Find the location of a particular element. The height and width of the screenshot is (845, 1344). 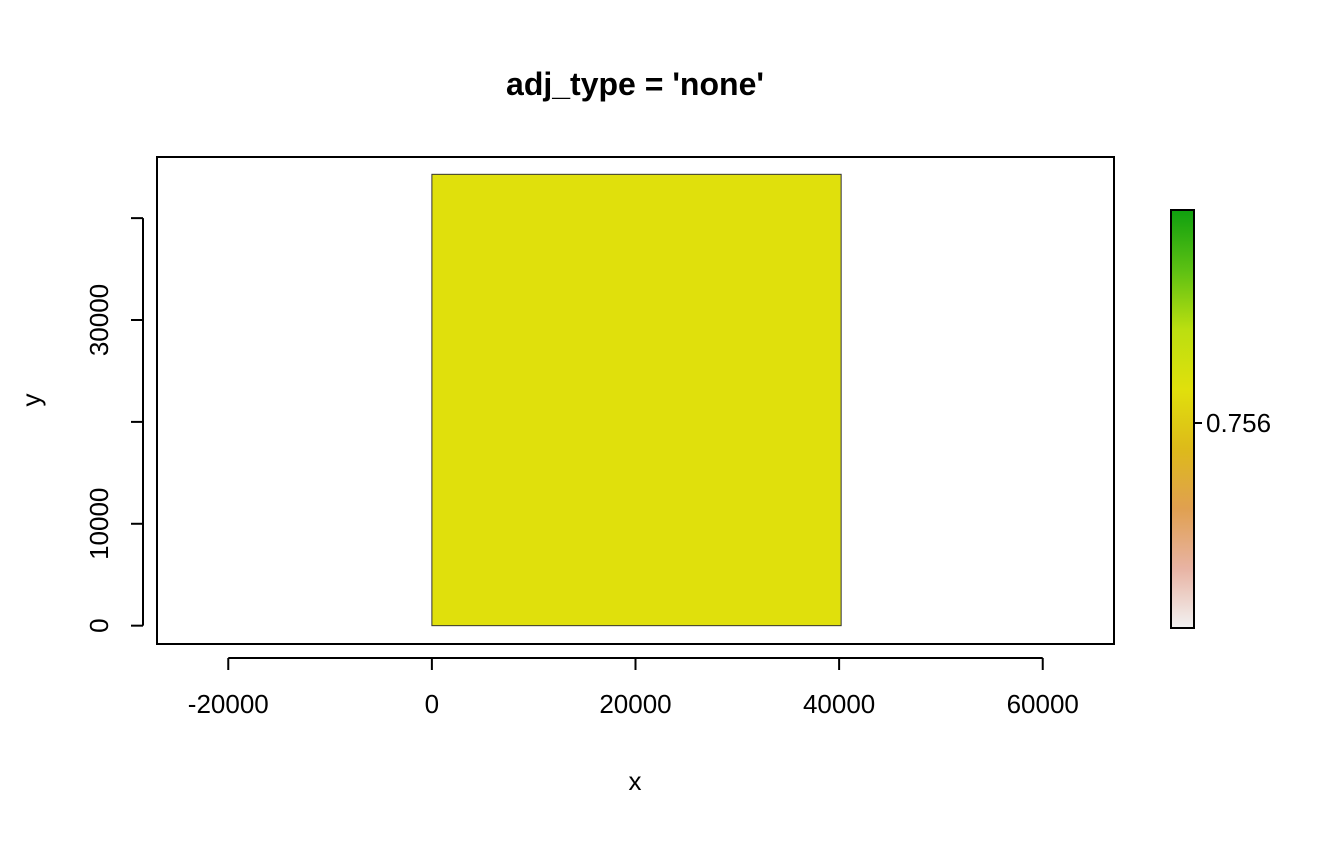

chart-title: adj_type = 'none' is located at coordinates (635, 84).